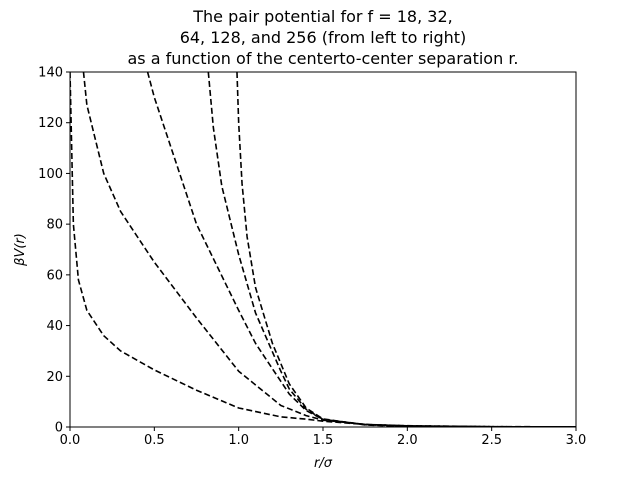 This screenshot has width=640, height=484. I want to click on y-tick-label: 120, so click(50, 123).